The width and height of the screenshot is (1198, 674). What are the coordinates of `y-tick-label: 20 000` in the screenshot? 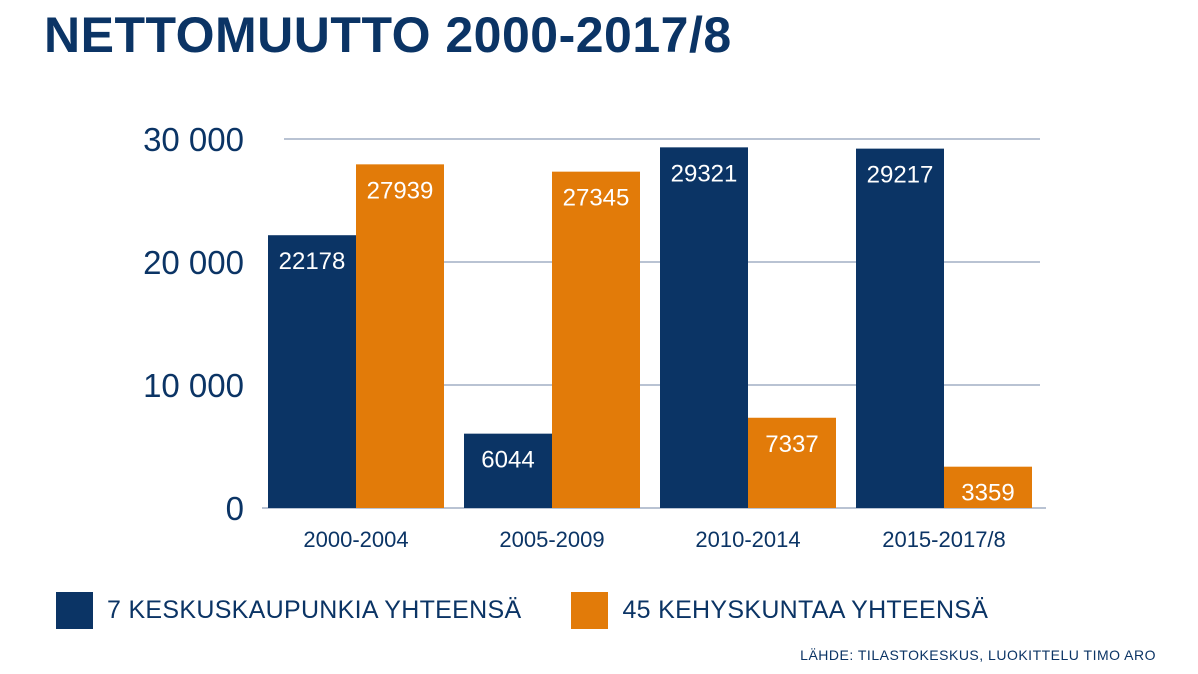 It's located at (193, 262).